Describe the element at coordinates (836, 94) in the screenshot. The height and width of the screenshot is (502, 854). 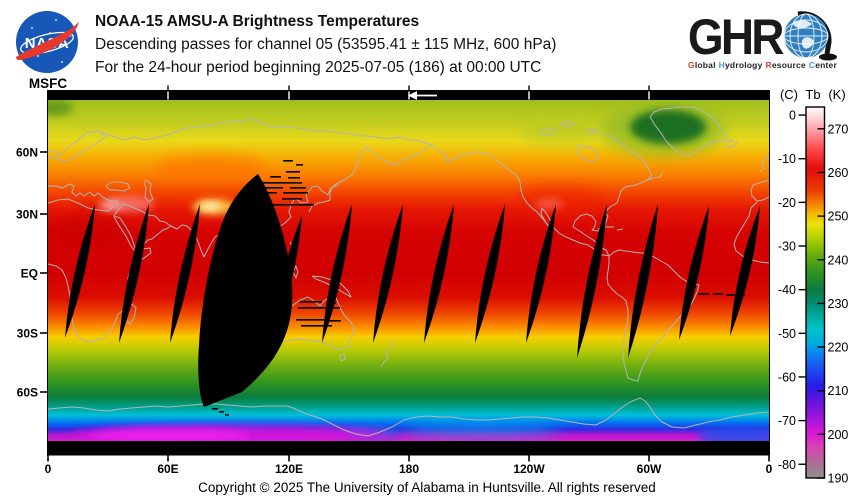
I see `colorbar-unit-k: (K)` at that location.